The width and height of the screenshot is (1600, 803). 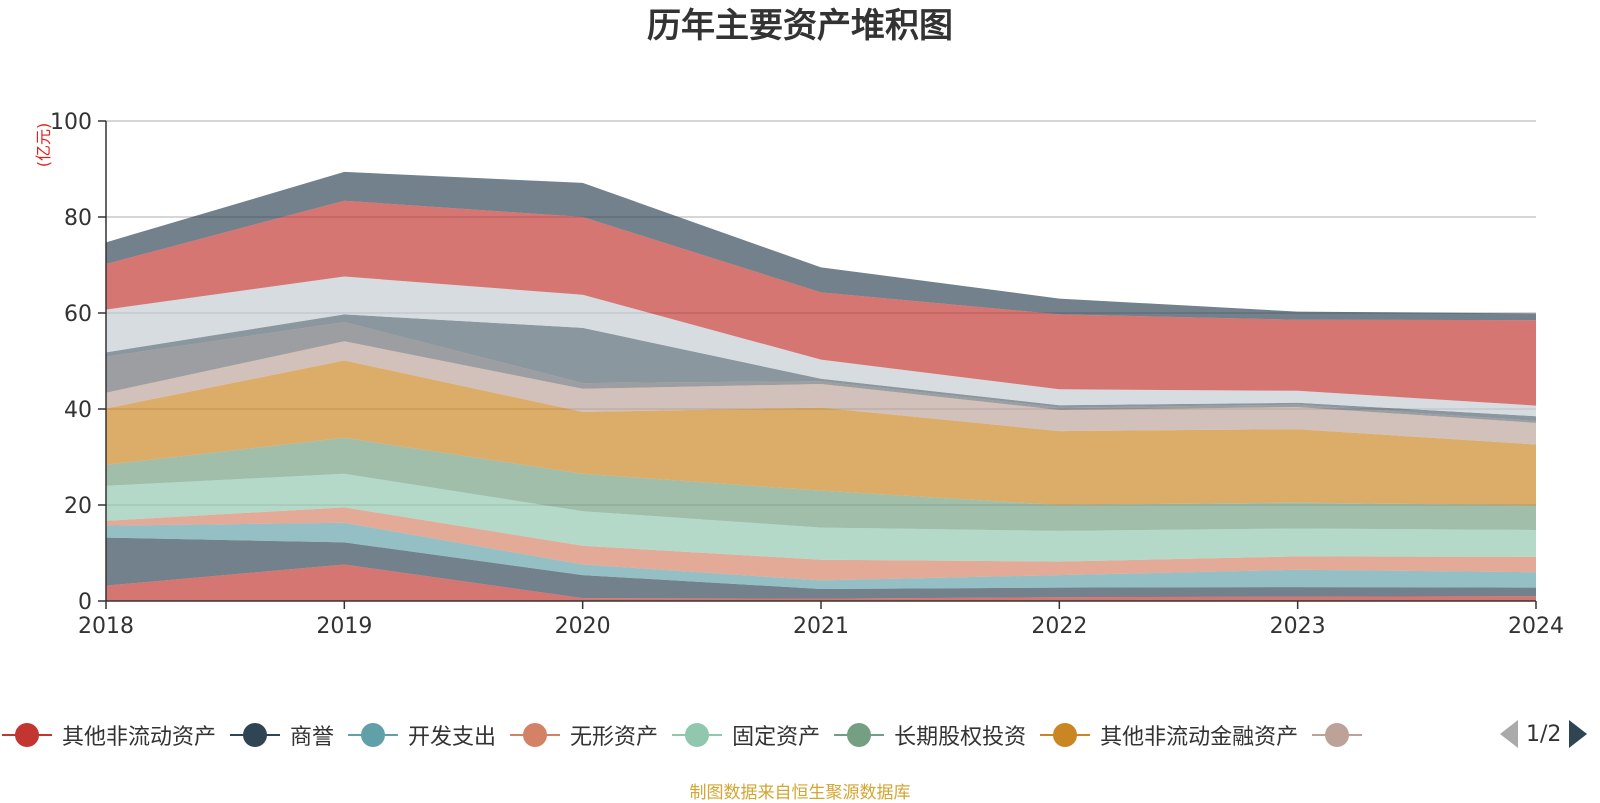 I want to click on legend-item: 固定资产, so click(x=746, y=735).